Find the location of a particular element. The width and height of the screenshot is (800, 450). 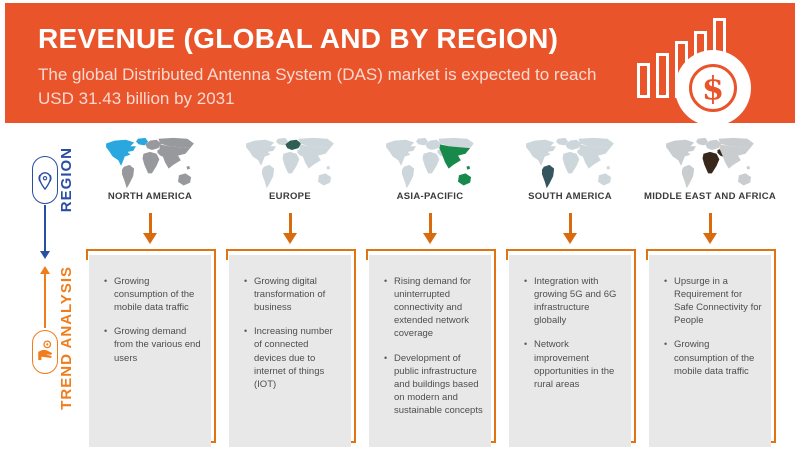

orange-arrow-up-icon is located at coordinates (45, 297).